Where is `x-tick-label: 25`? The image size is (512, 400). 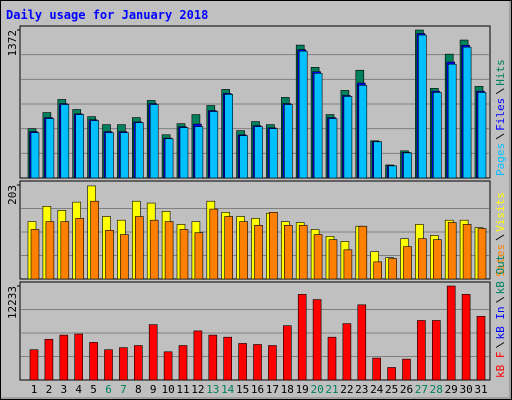
x-tick-label: 25 is located at coordinates (391, 389).